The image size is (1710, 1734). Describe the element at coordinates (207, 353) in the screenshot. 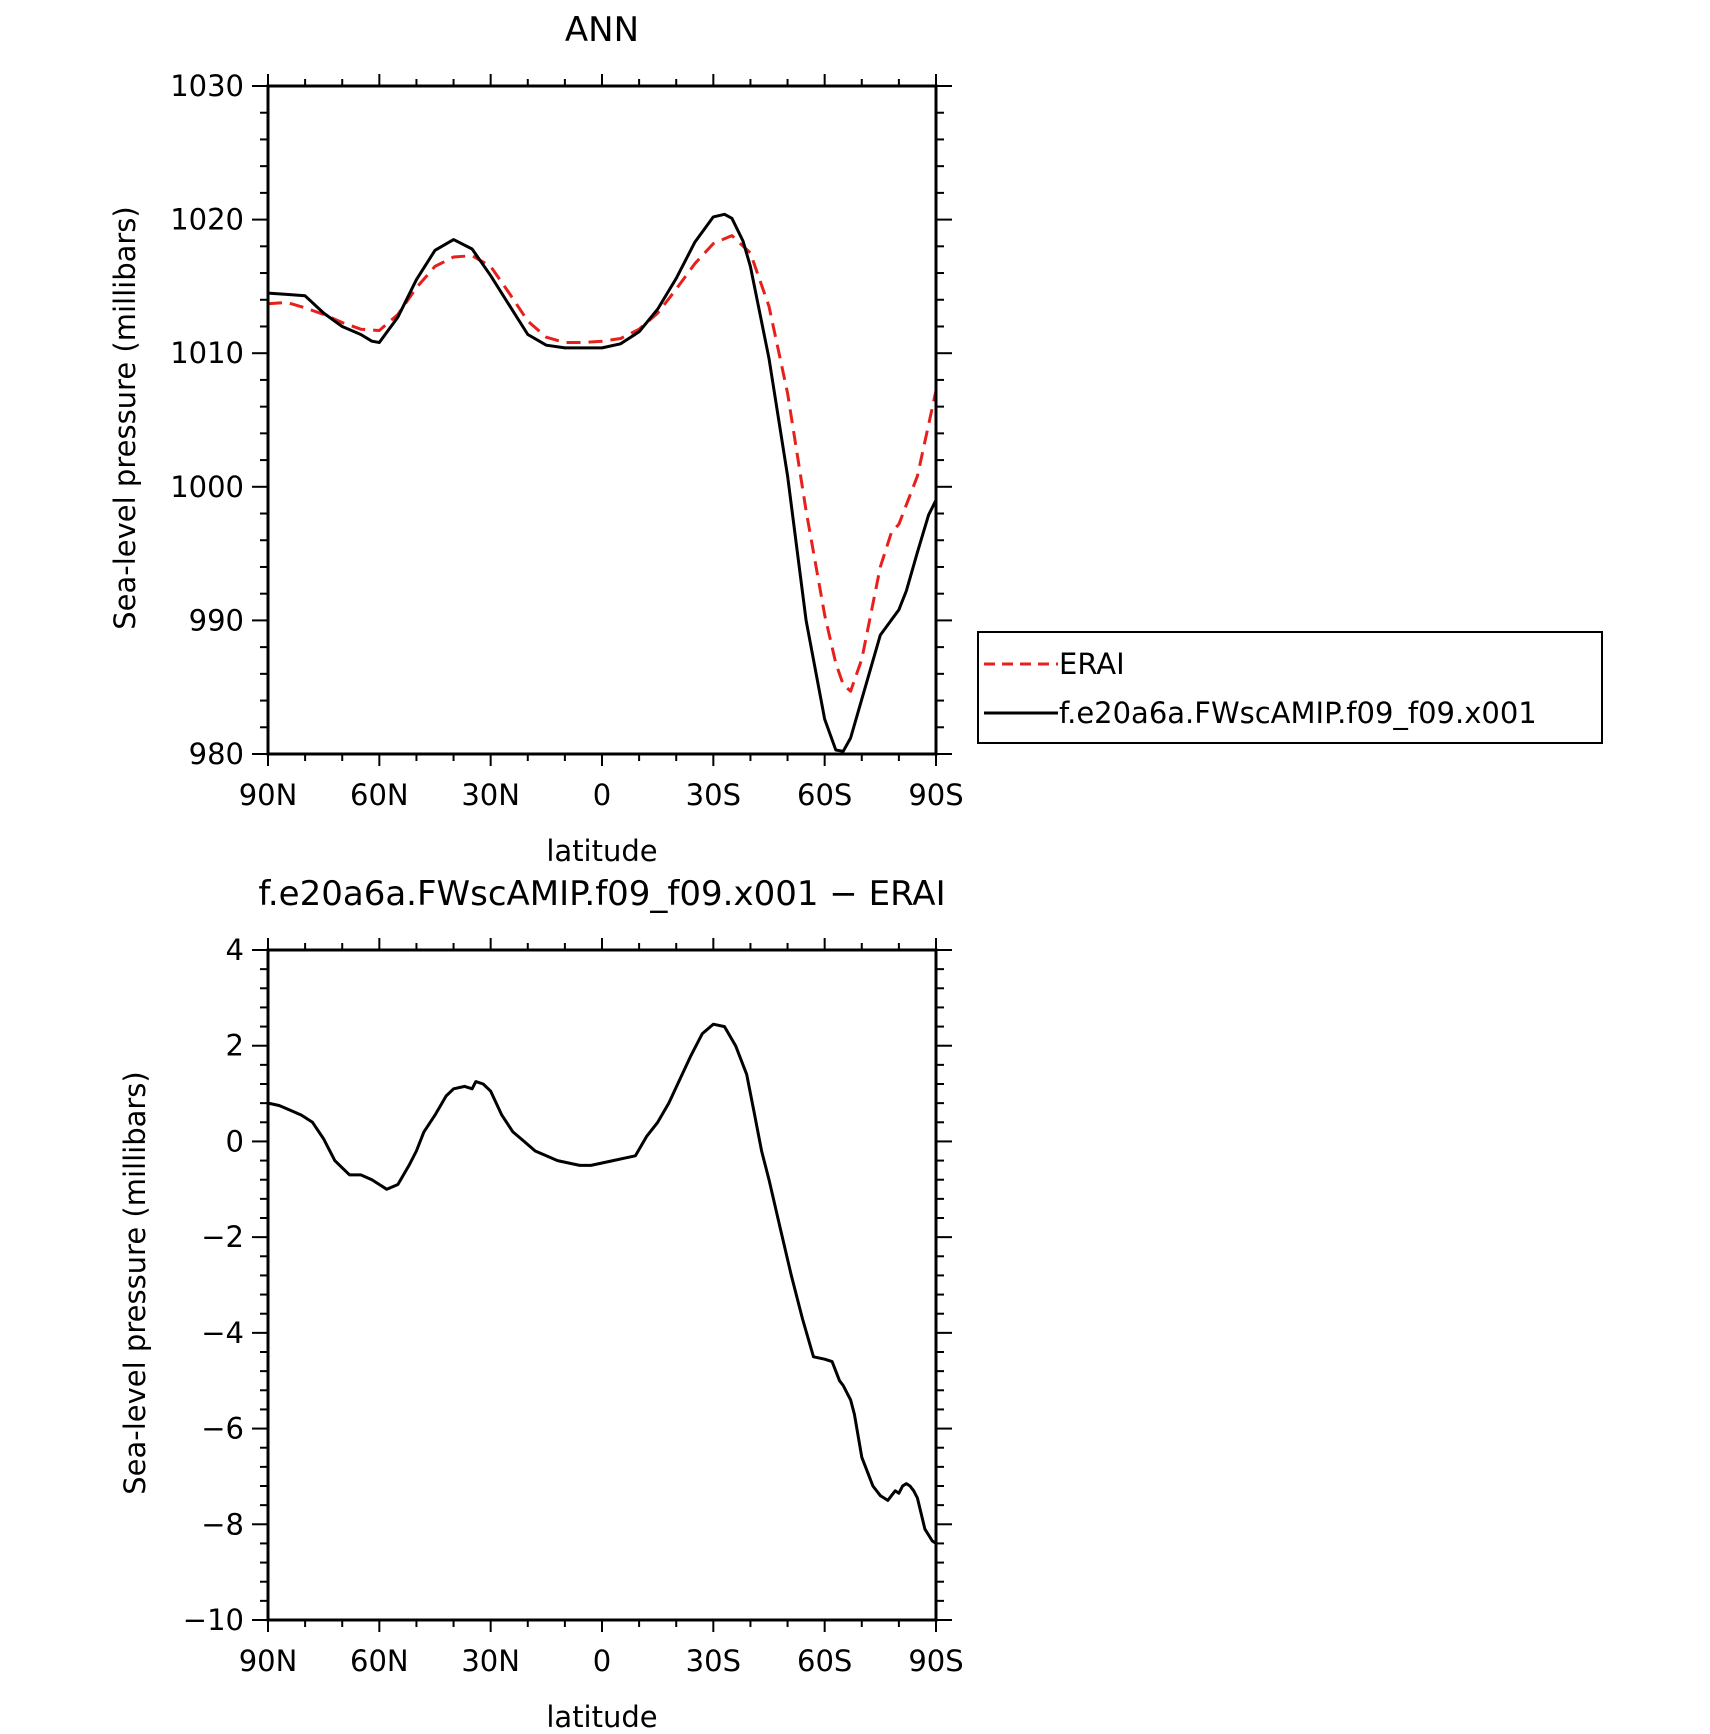

I see `y-tick-label: 1010` at that location.